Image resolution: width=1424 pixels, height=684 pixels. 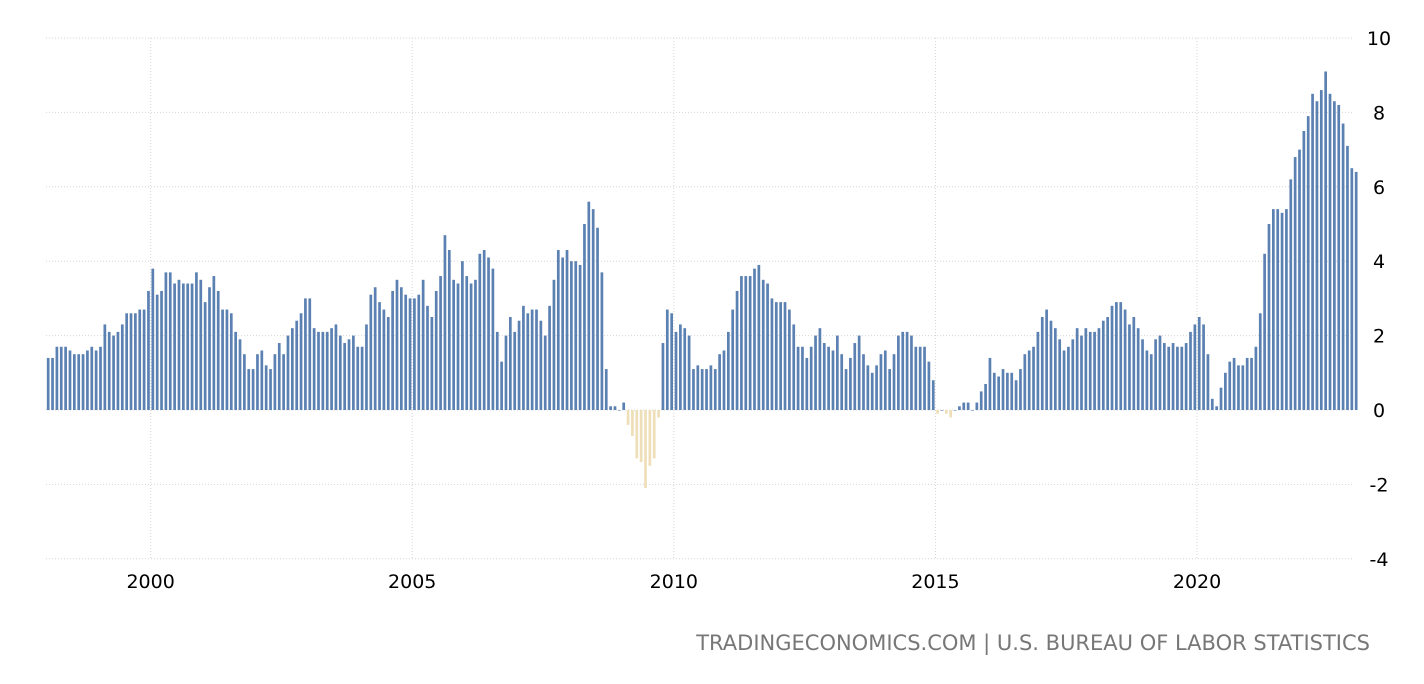 I want to click on x-axis-tick-labels: 2000 2005 2010 2015 2020, so click(x=673, y=582).